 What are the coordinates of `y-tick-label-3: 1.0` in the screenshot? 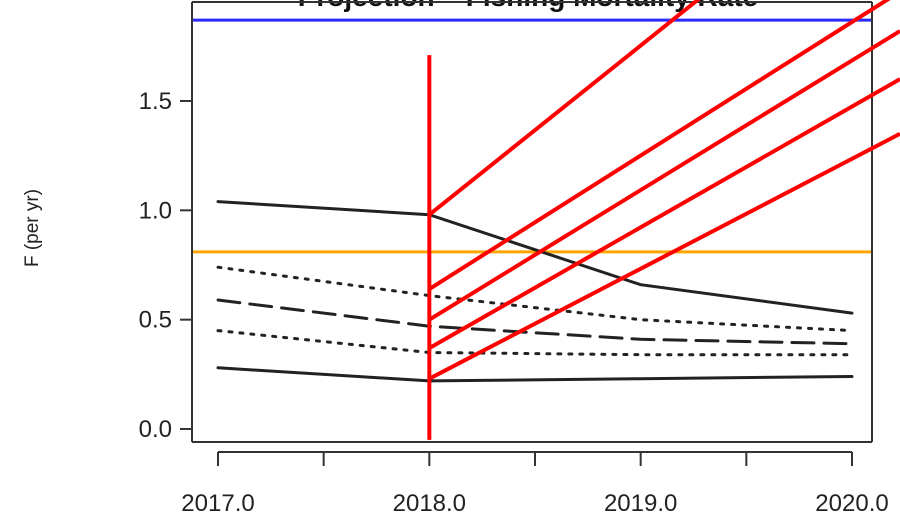 It's located at (155, 210).